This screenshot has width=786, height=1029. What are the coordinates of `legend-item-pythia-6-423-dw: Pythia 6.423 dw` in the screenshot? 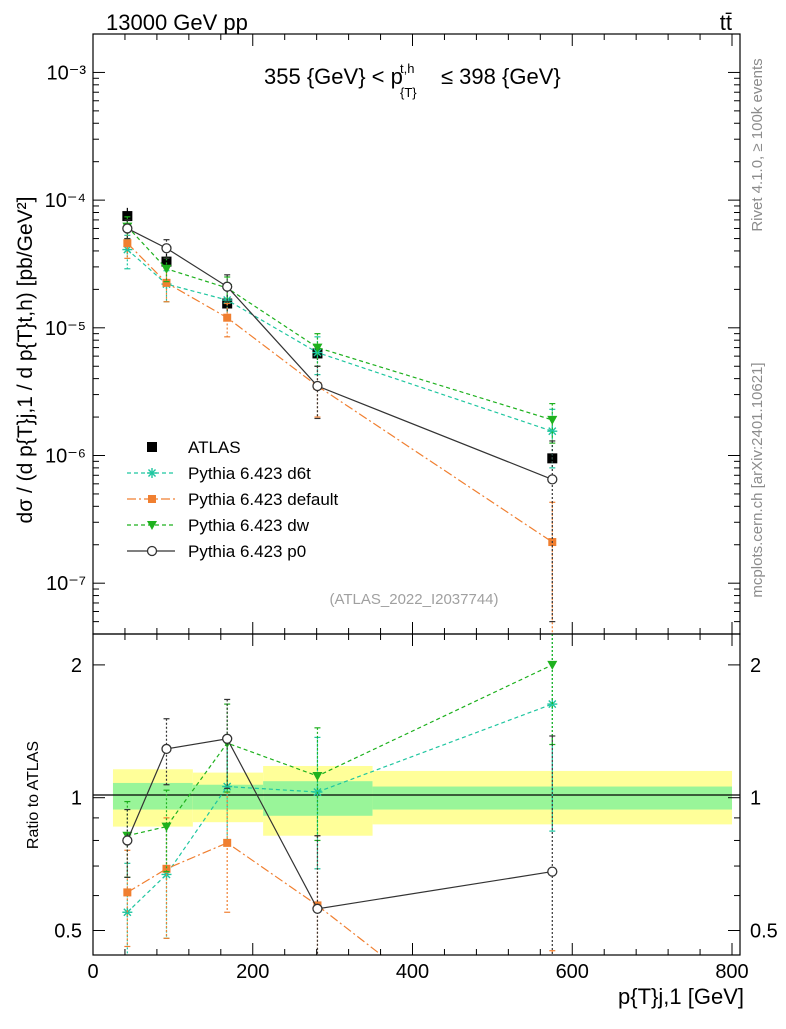 It's located at (218, 525).